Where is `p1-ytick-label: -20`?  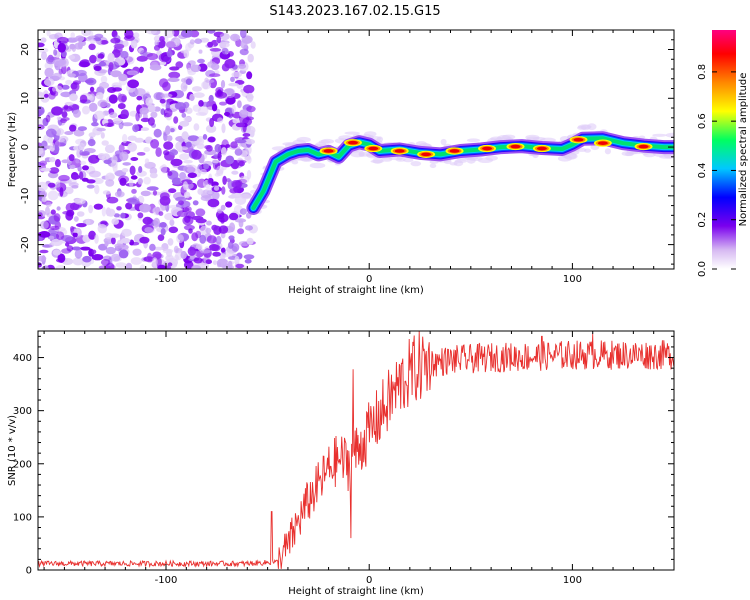
p1-ytick-label: -20 is located at coordinates (25, 244).